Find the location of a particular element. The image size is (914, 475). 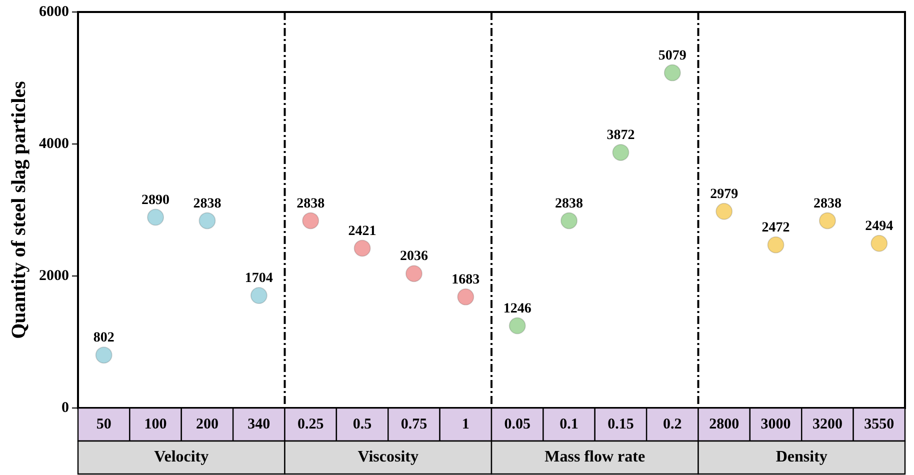

x-tick-label: 0.25 is located at coordinates (310, 424).